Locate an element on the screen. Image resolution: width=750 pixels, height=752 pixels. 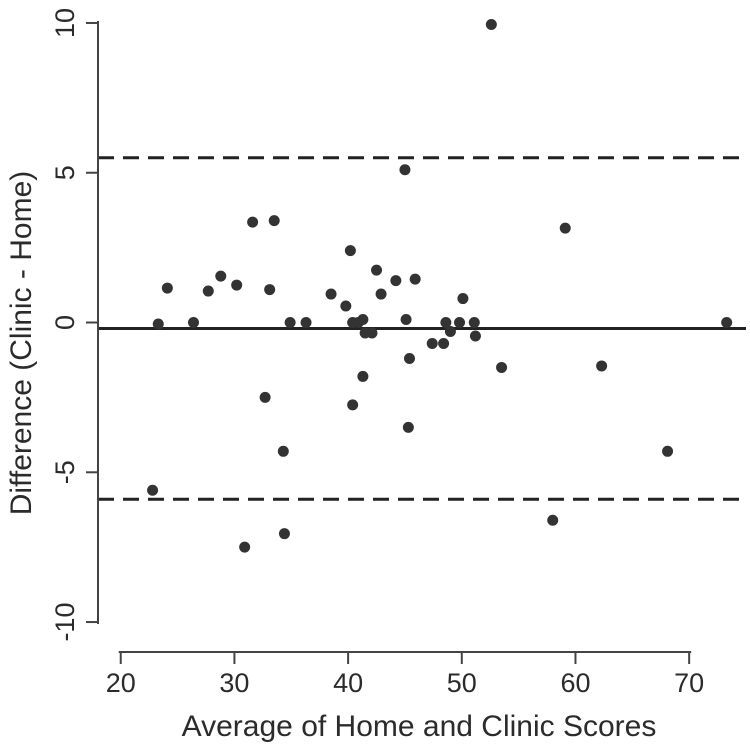
x-tick-label: 20 is located at coordinates (121, 683).